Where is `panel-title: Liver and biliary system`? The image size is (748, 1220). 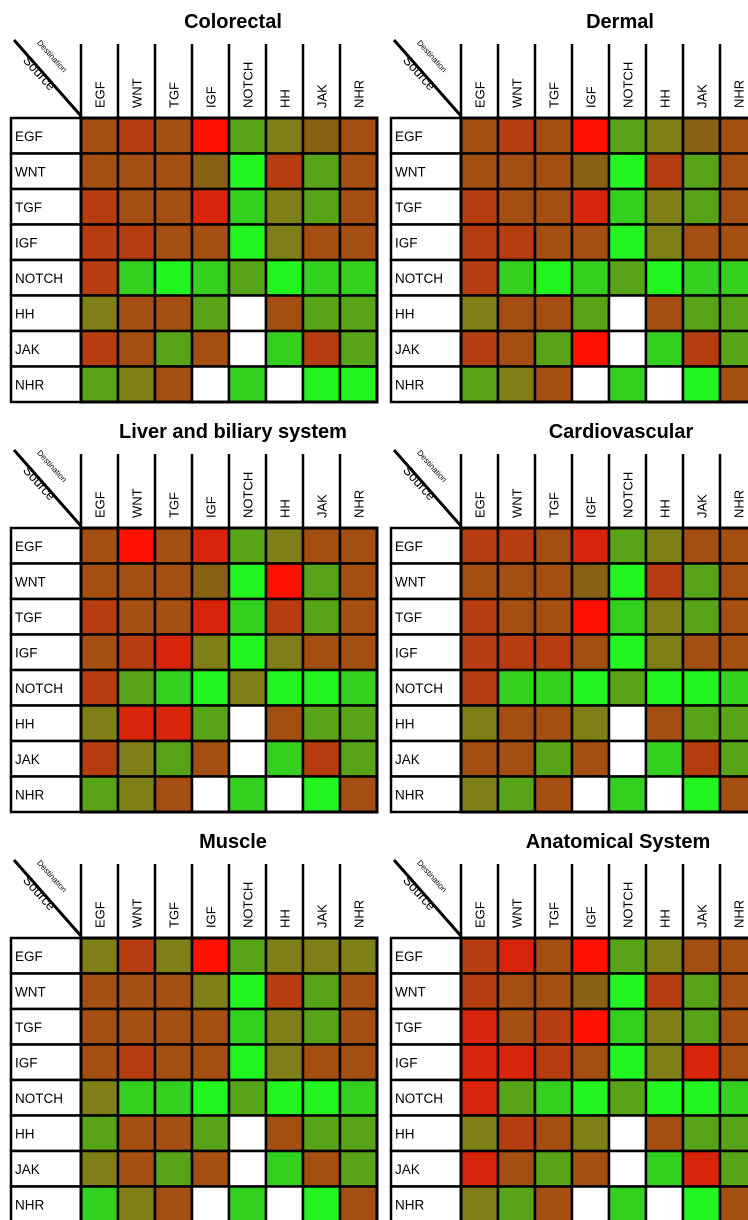
panel-title: Liver and biliary system is located at coordinates (233, 432).